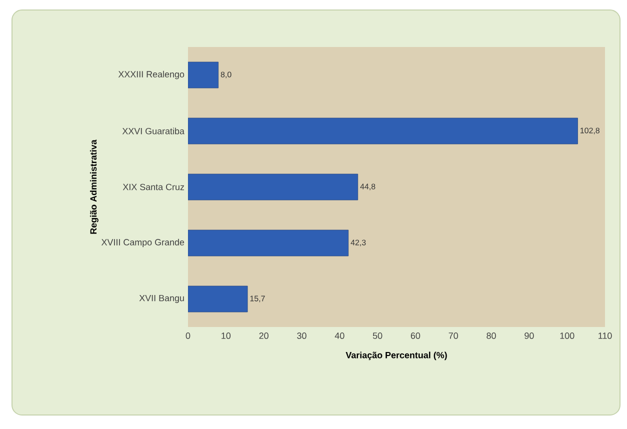 Image resolution: width=627 pixels, height=429 pixels. What do you see at coordinates (301, 335) in the screenshot?
I see `x-tick-label: 30` at bounding box center [301, 335].